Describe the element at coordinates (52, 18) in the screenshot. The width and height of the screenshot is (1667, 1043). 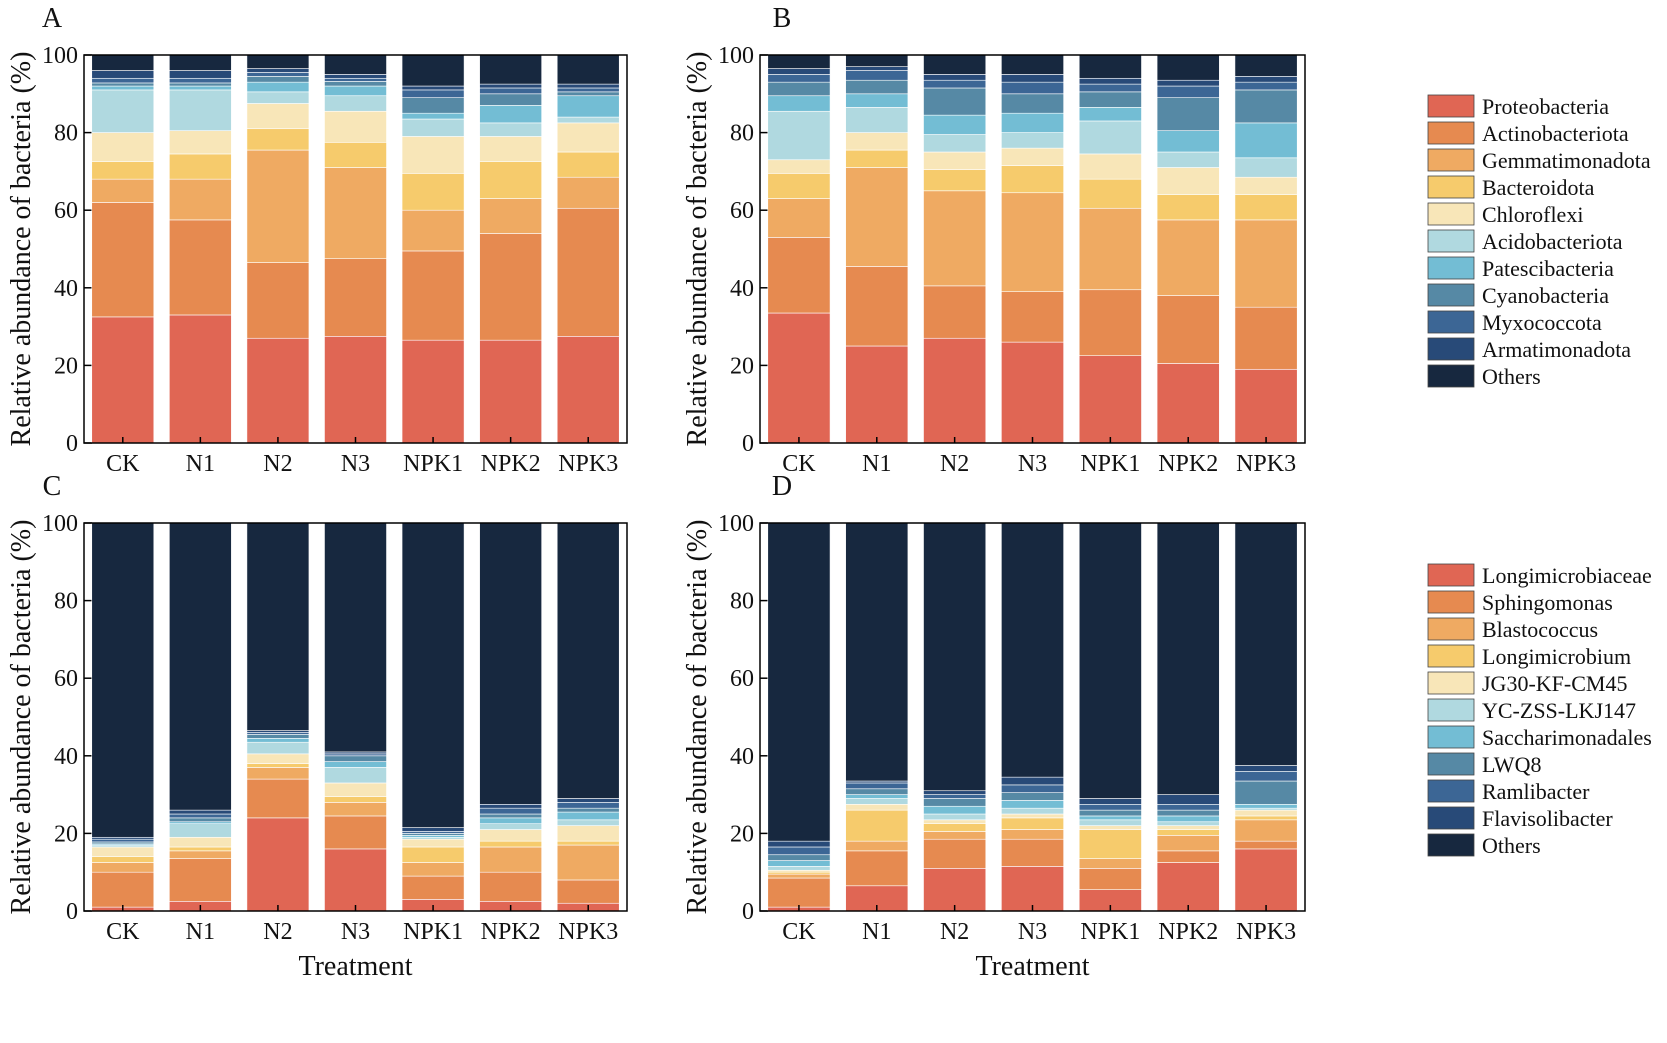
I see `panel-letter: A` at that location.